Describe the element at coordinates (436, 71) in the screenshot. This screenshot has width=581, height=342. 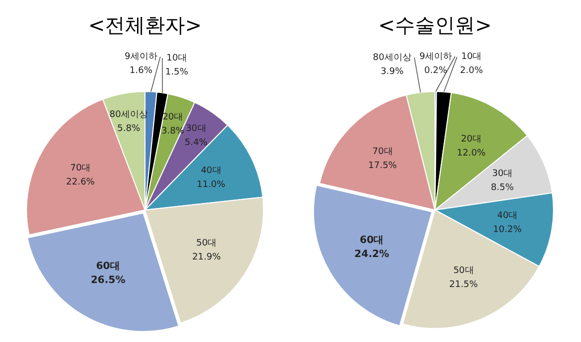
I see `data-label: 0.2%` at that location.